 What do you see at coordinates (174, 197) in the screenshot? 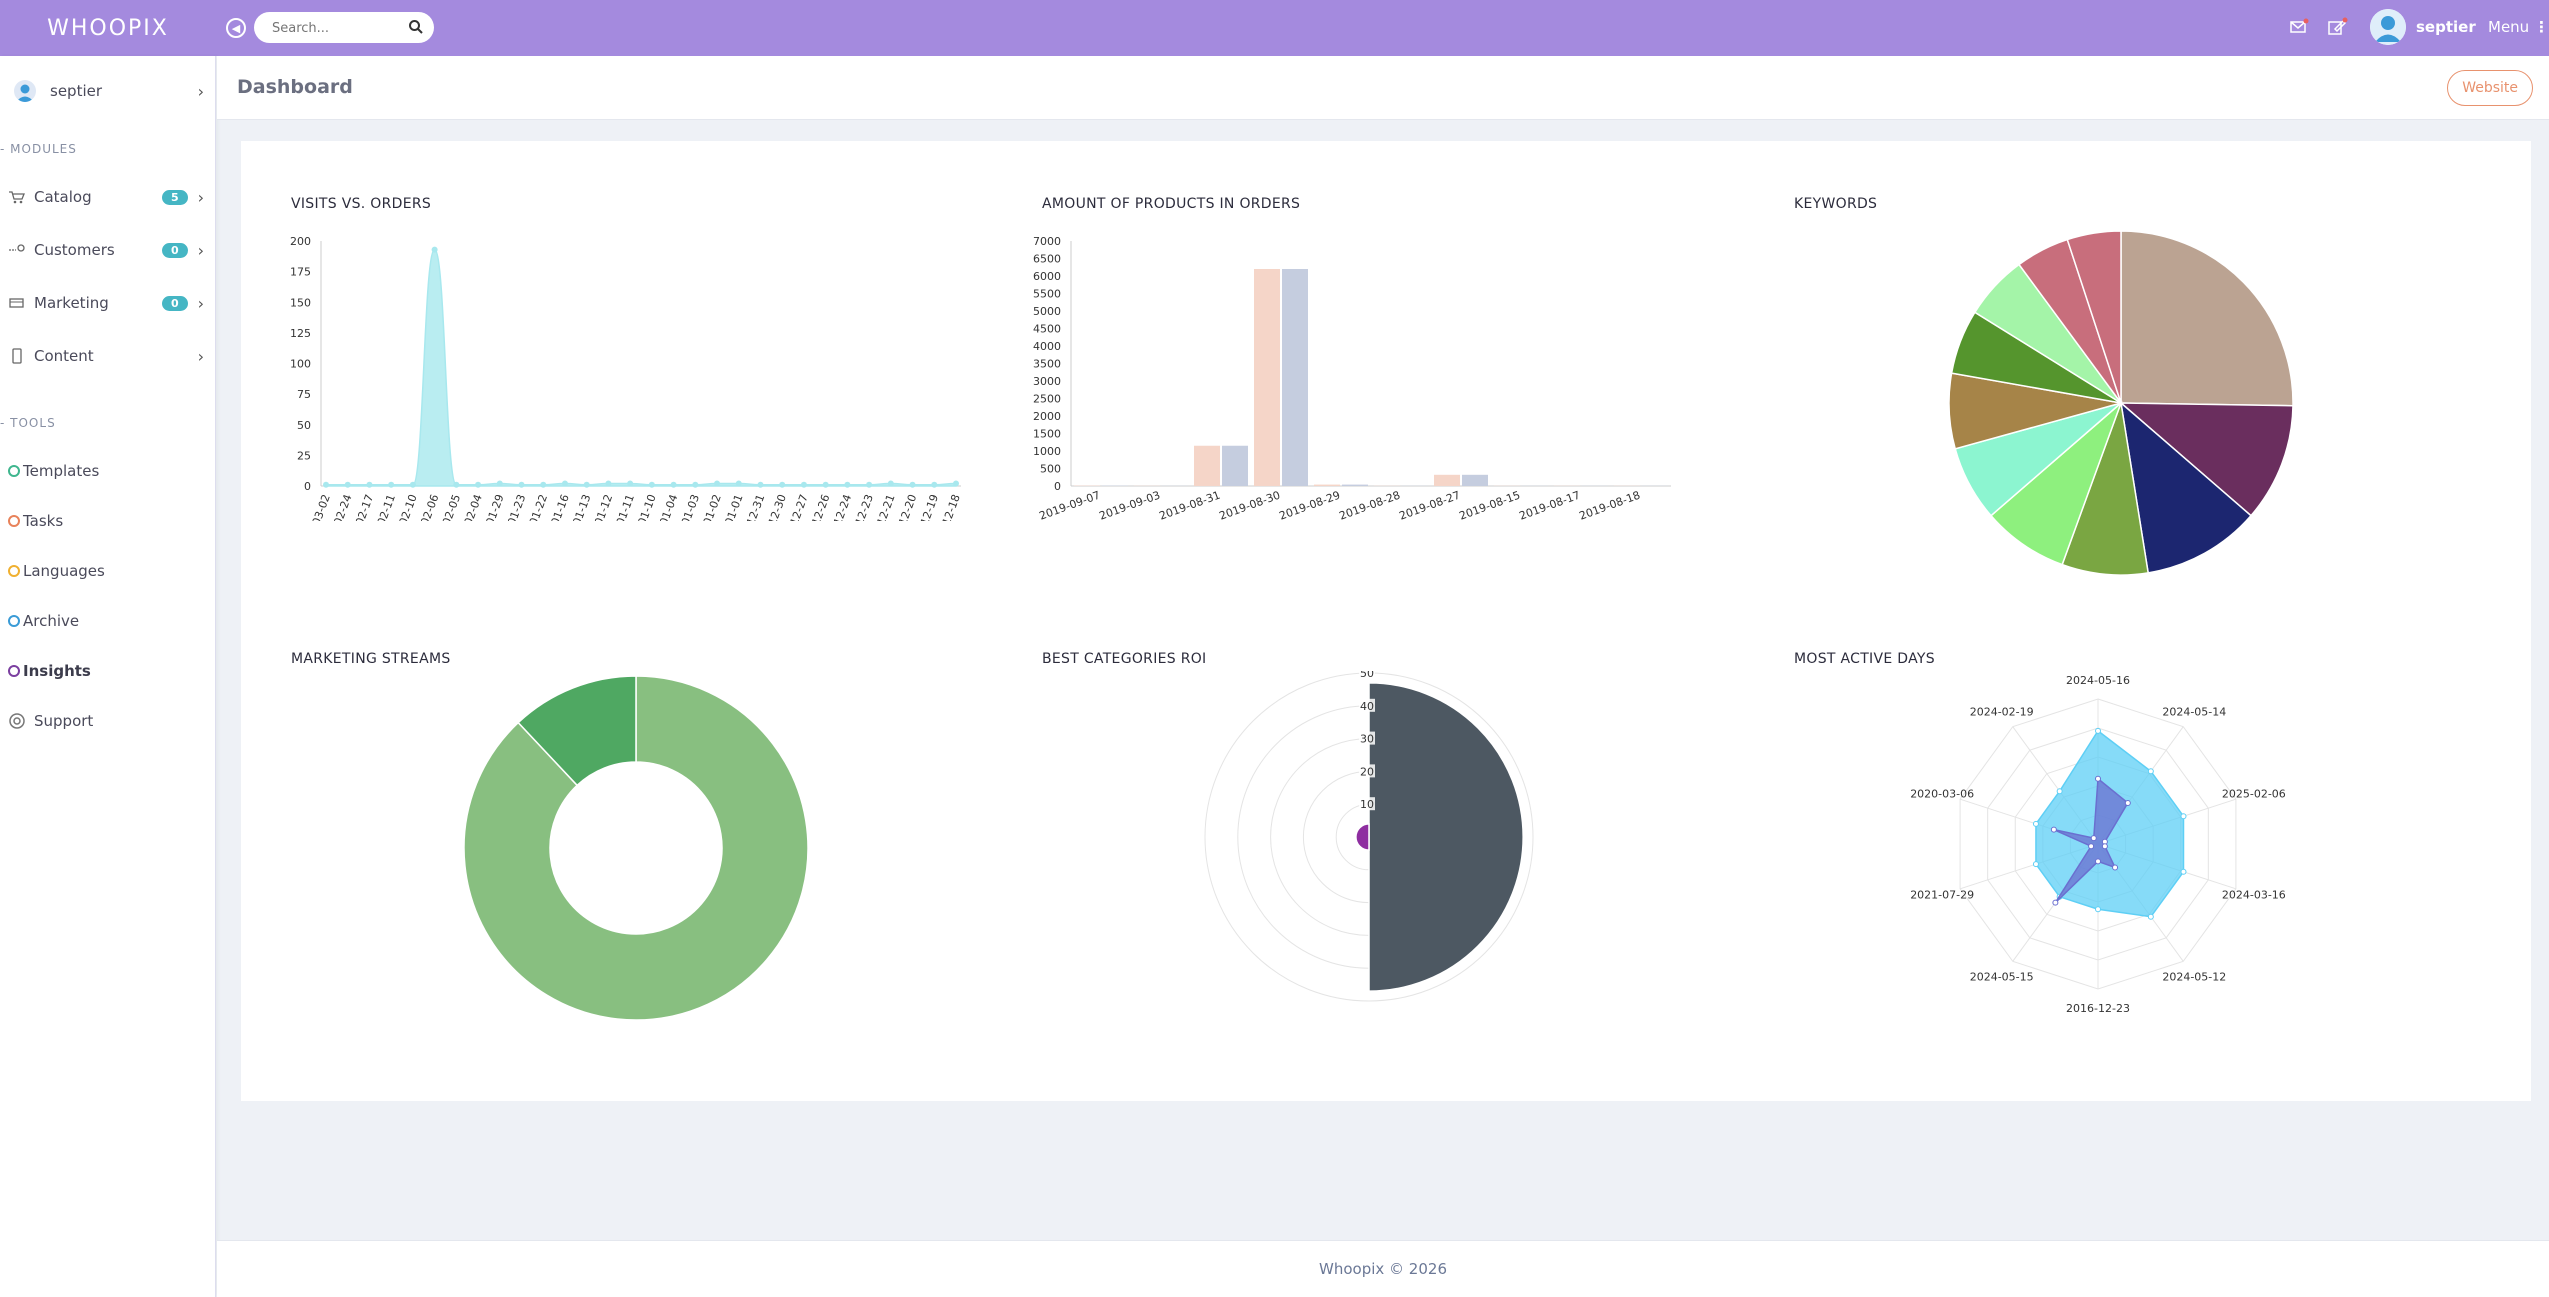
I see `catalog-count-badge: 5` at bounding box center [174, 197].